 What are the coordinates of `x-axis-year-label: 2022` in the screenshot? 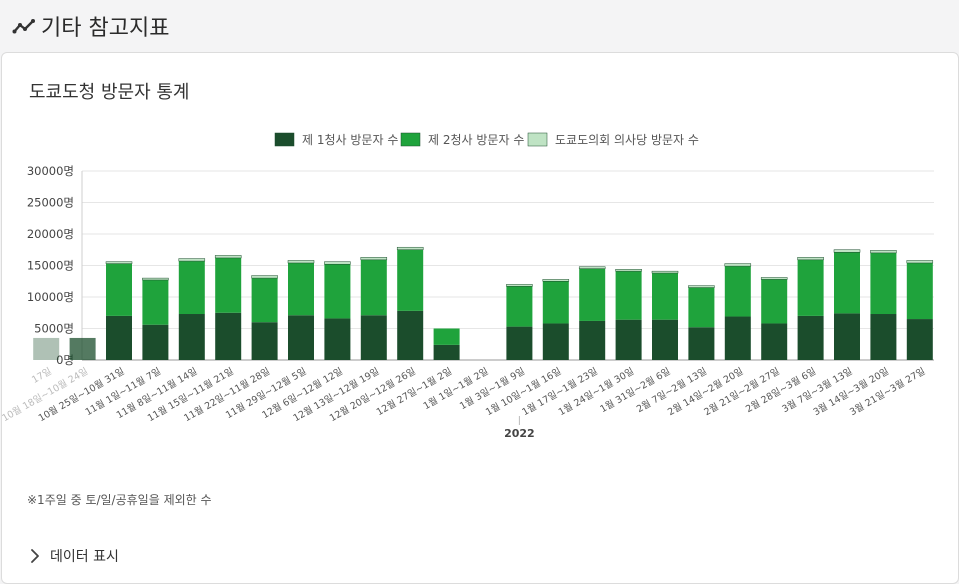 It's located at (519, 433).